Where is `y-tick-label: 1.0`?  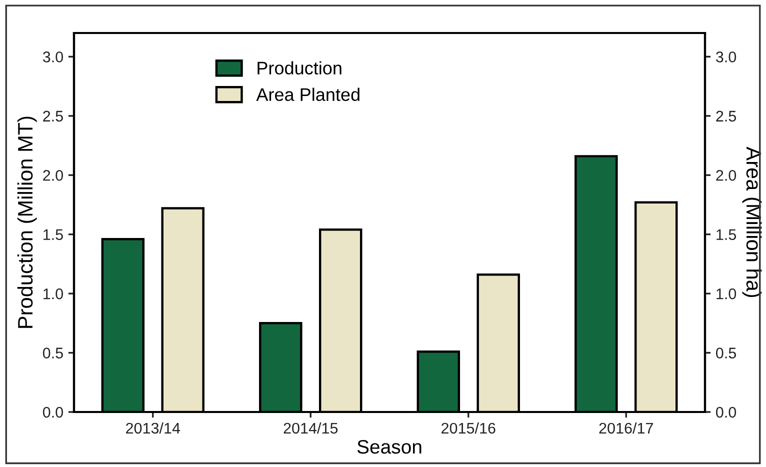
y-tick-label: 1.0 is located at coordinates (53, 294).